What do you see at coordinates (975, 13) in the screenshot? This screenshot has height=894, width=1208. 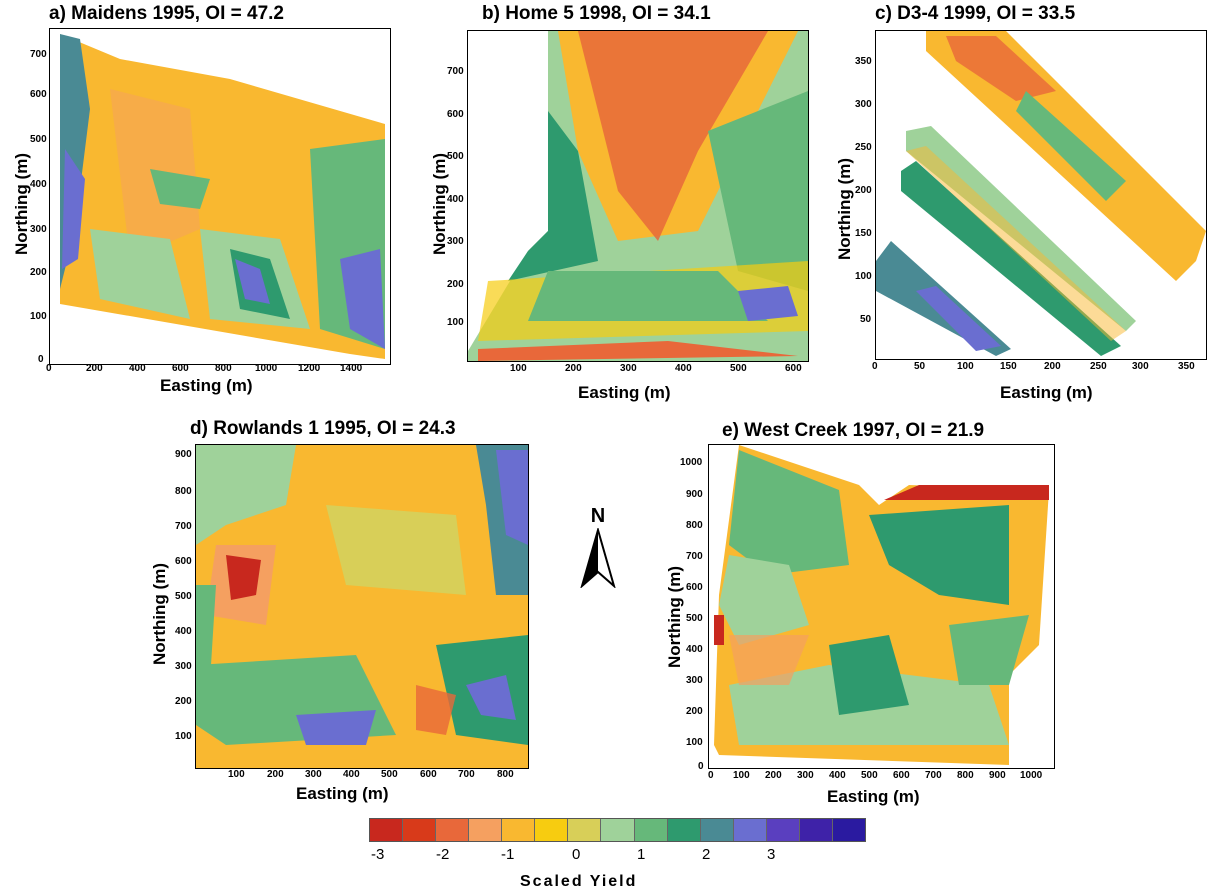 I see `panel-title-c: c) D3-4 1999, OI = 33.5` at bounding box center [975, 13].